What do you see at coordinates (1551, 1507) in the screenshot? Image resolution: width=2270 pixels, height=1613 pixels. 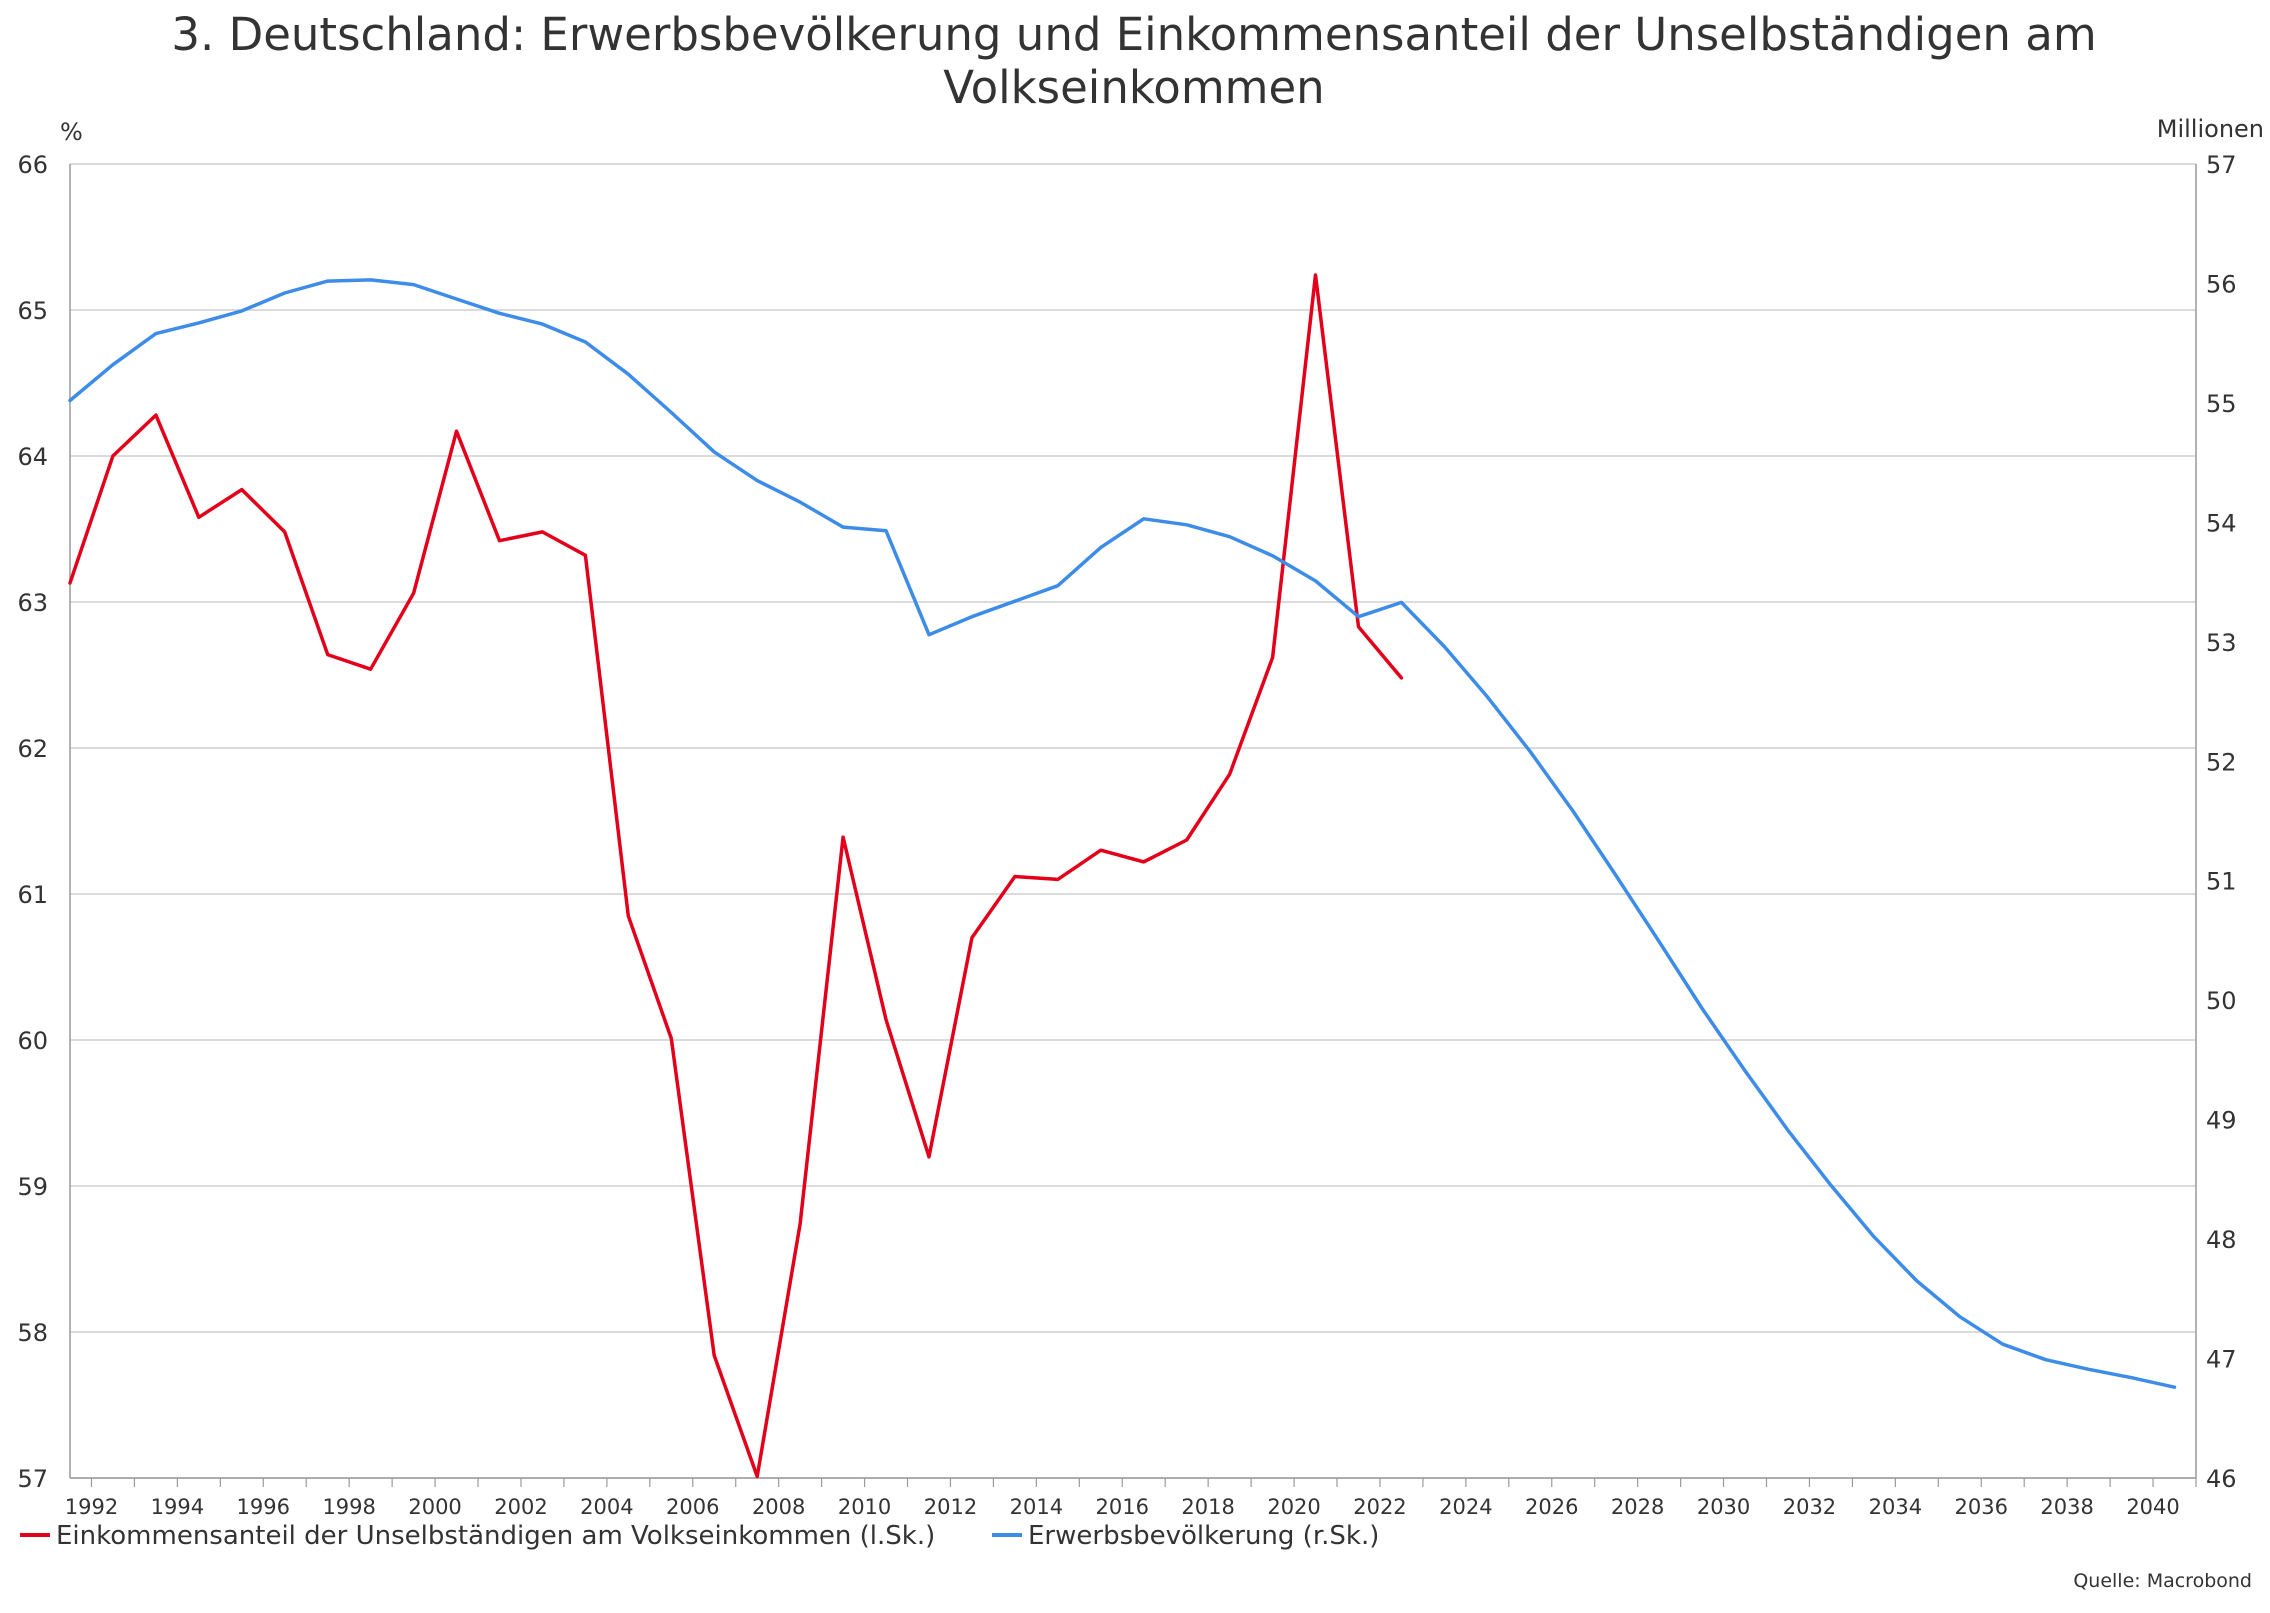 I see `x-tick-label-2026: 2026` at bounding box center [1551, 1507].